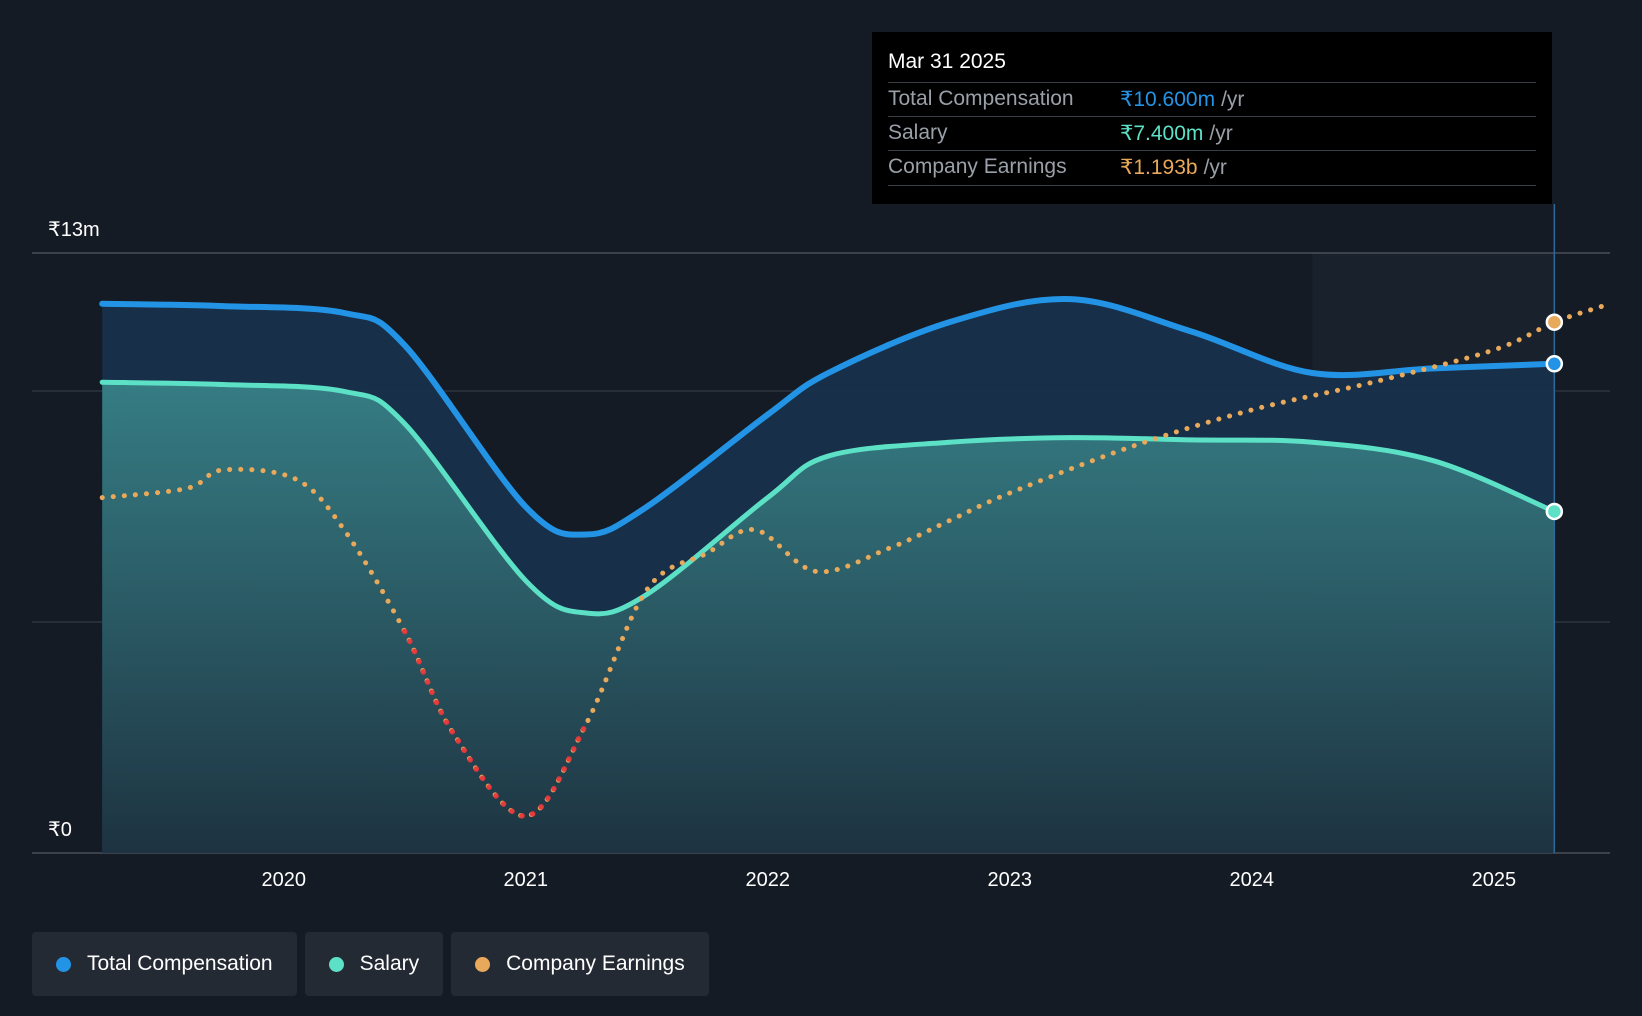  Describe the element at coordinates (918, 132) in the screenshot. I see `tooltip-label: Salary` at that location.